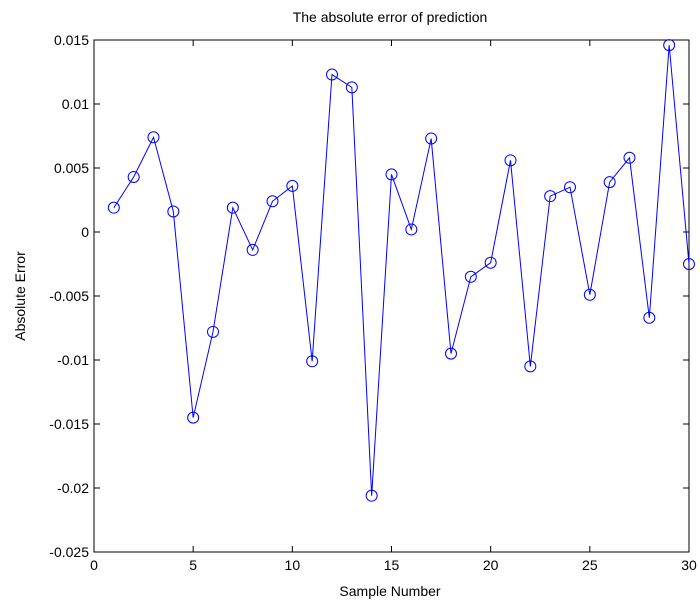 This screenshot has height=605, width=700. I want to click on y-tick-label: -0.025, so click(69, 552).